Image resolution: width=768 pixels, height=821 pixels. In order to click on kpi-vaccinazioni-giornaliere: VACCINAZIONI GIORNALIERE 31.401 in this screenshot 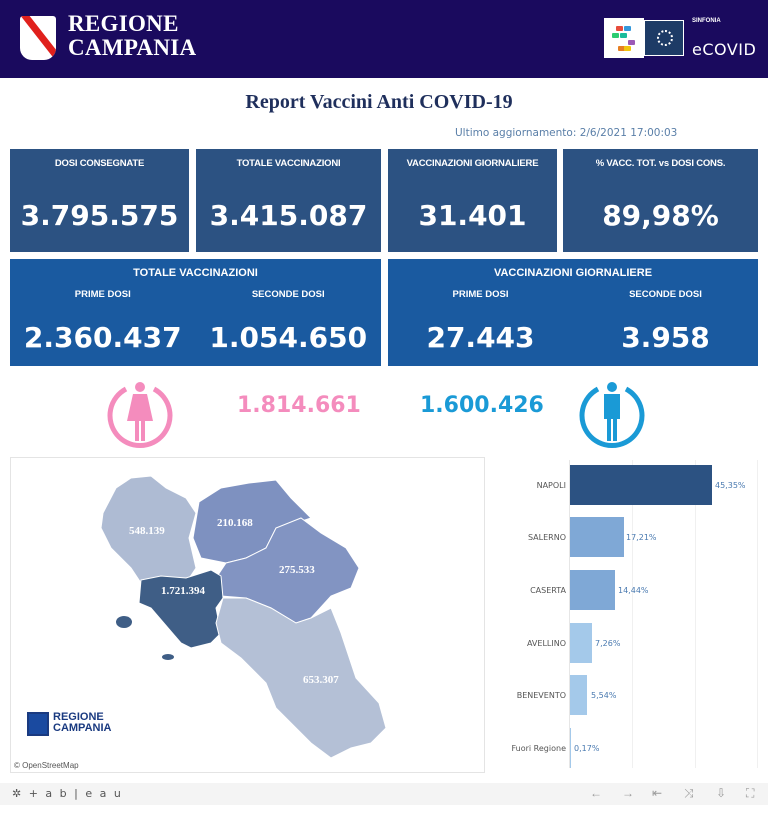, I will do `click(472, 200)`.